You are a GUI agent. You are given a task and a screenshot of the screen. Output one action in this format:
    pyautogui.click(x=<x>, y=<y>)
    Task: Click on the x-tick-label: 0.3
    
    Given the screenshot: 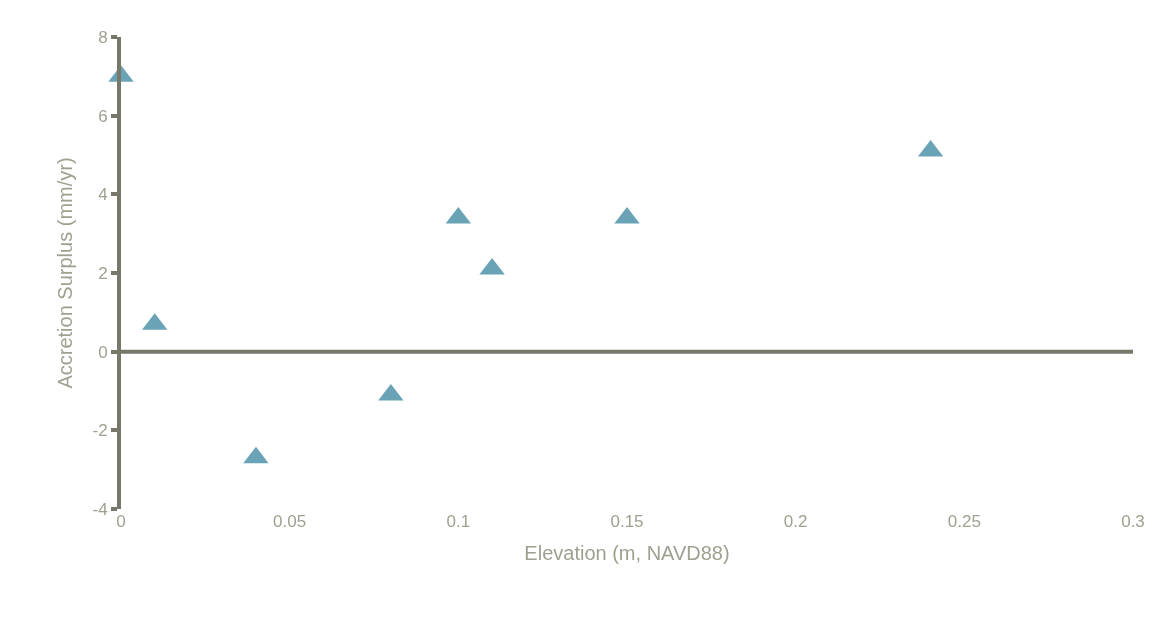 What is the action you would take?
    pyautogui.click(x=1133, y=521)
    